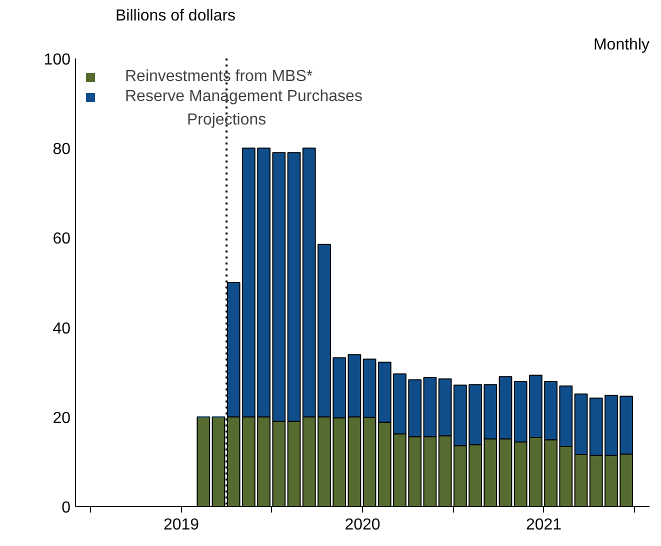 Image resolution: width=661 pixels, height=546 pixels. Describe the element at coordinates (61, 149) in the screenshot. I see `y-tick-label: 80` at that location.